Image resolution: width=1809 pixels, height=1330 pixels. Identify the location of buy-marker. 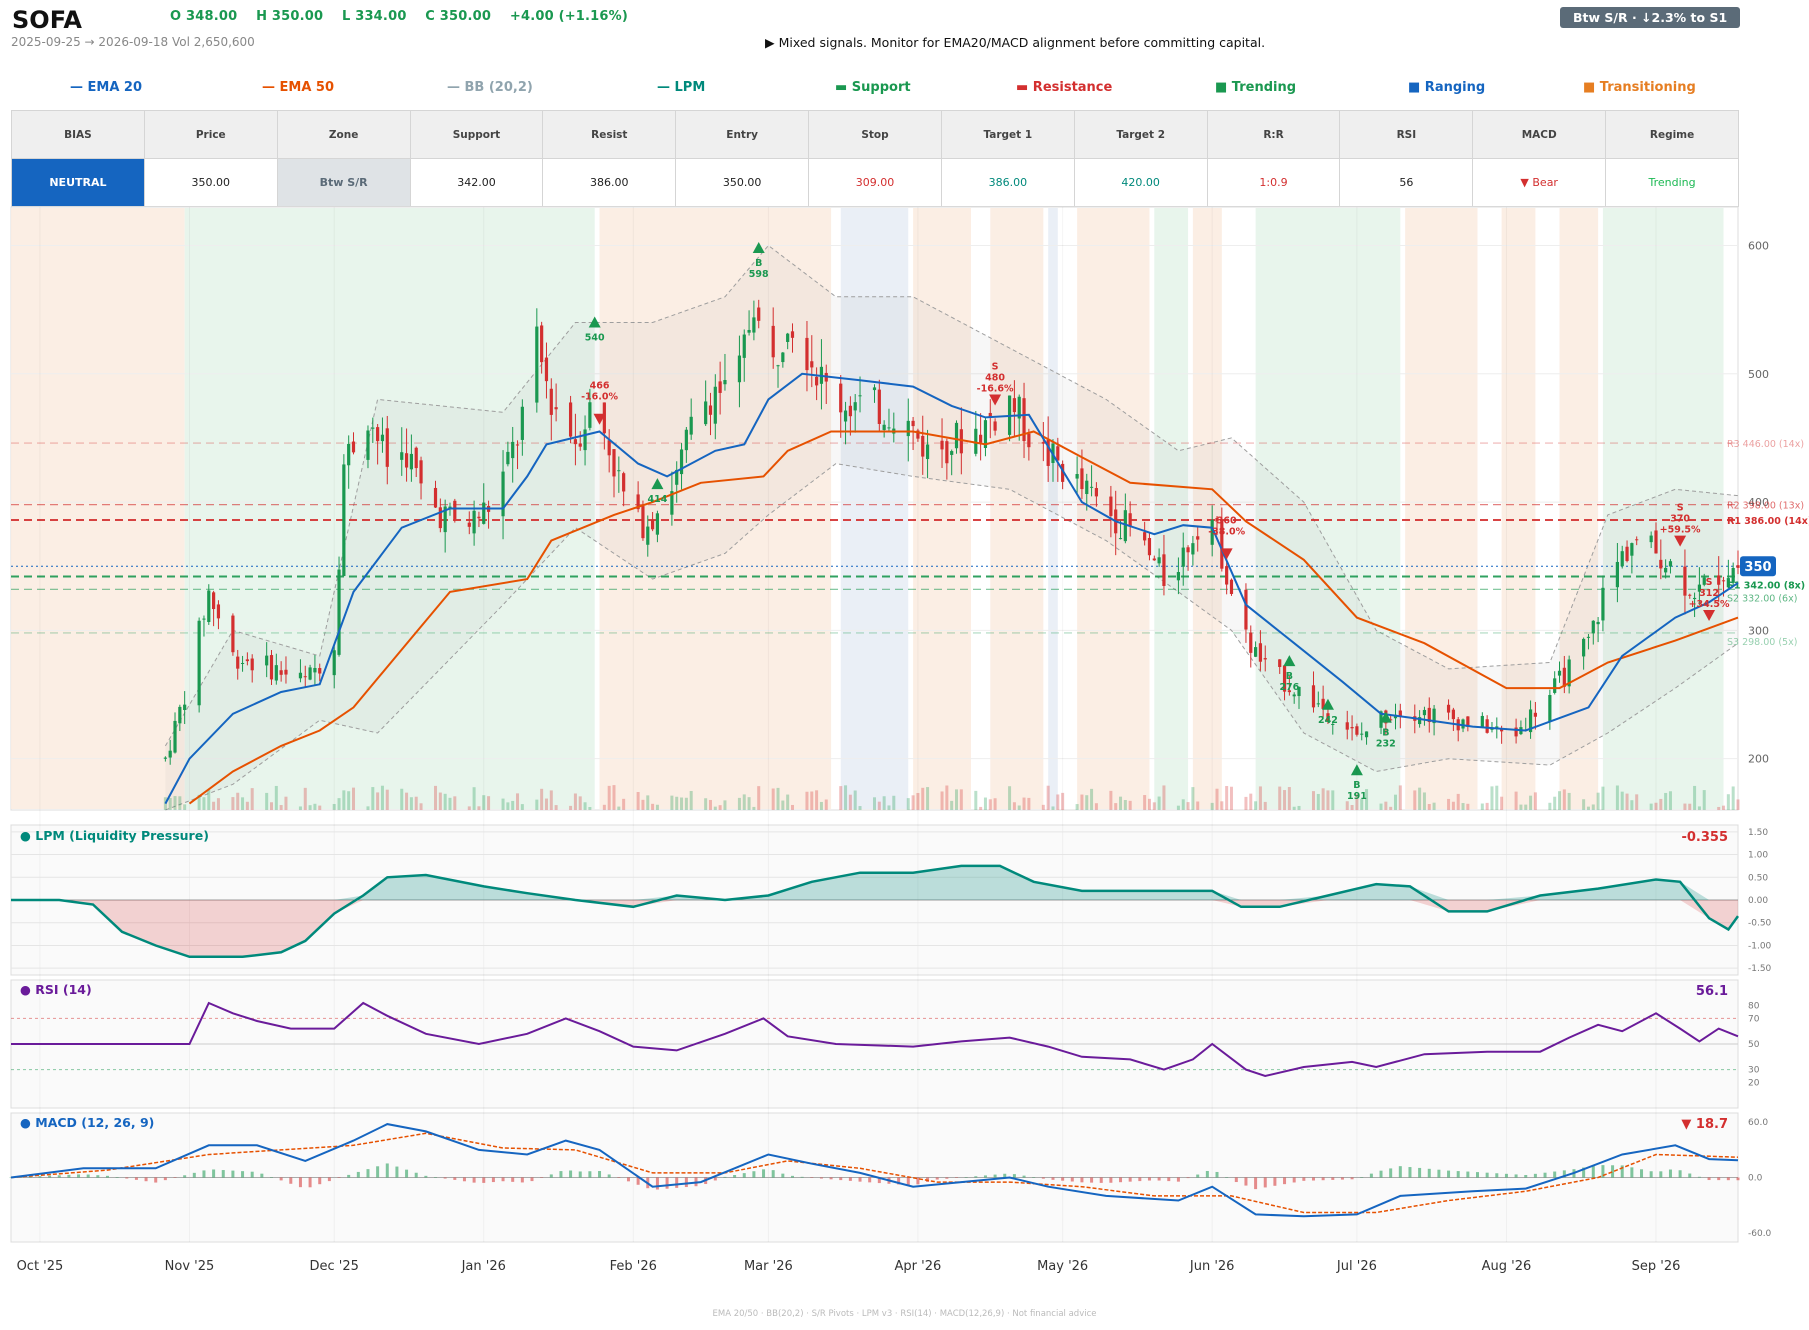
(1327, 704).